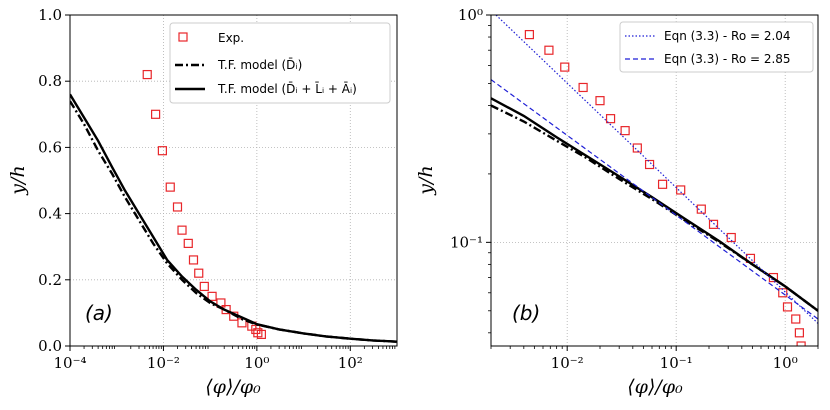 Image resolution: width=830 pixels, height=410 pixels. I want to click on legend-label-tf1: T.F. model (D̄ᵢ), so click(259, 65).